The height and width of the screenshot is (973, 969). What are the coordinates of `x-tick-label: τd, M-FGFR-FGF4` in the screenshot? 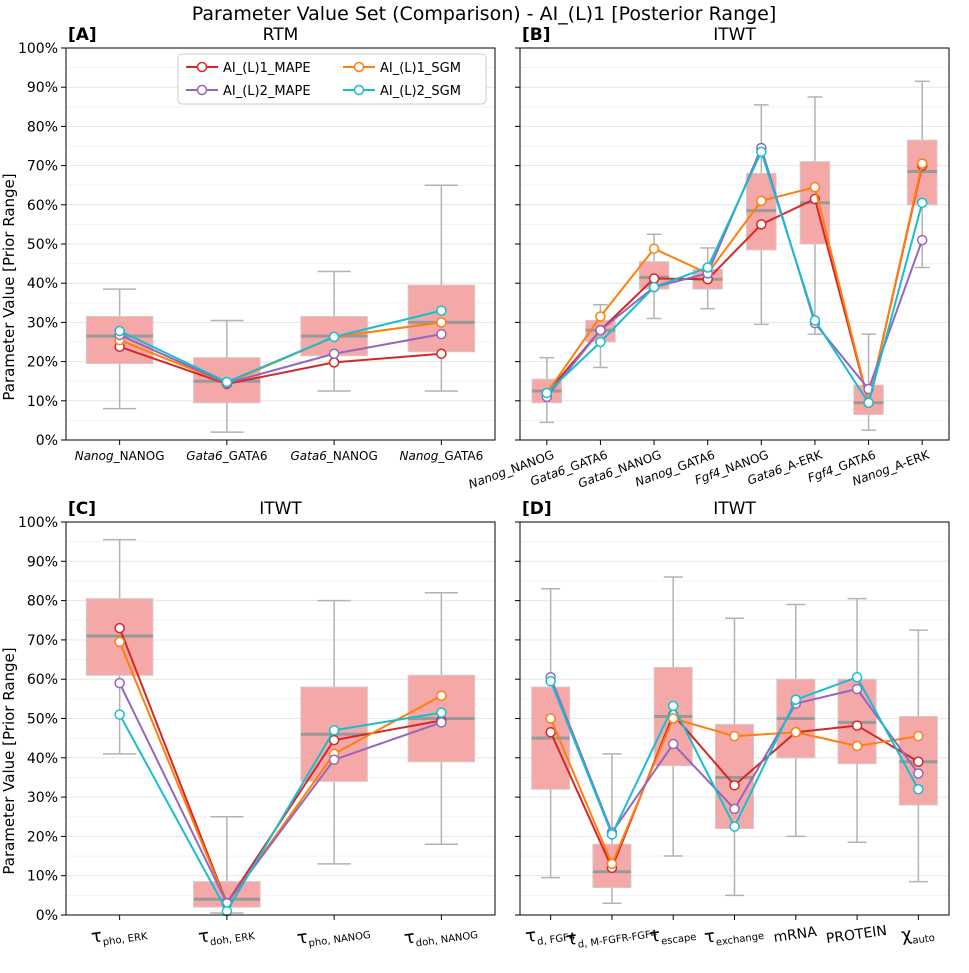 It's located at (611, 934).